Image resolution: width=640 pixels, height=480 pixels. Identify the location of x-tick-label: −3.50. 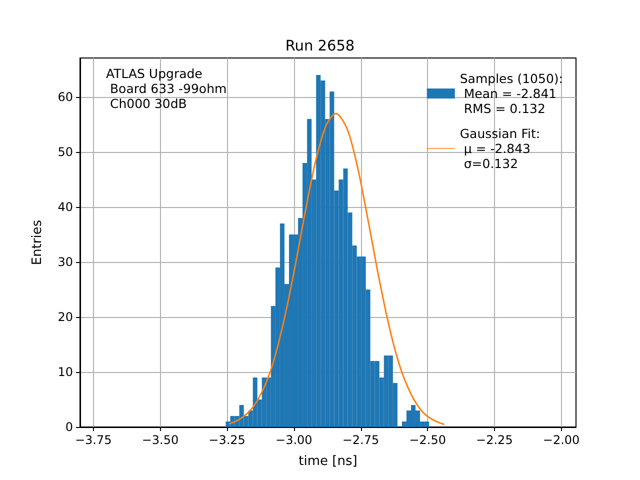
(160, 440).